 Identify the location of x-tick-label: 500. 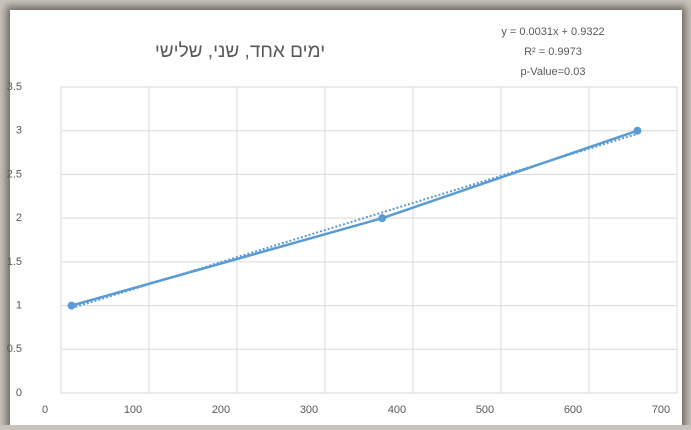
(485, 410).